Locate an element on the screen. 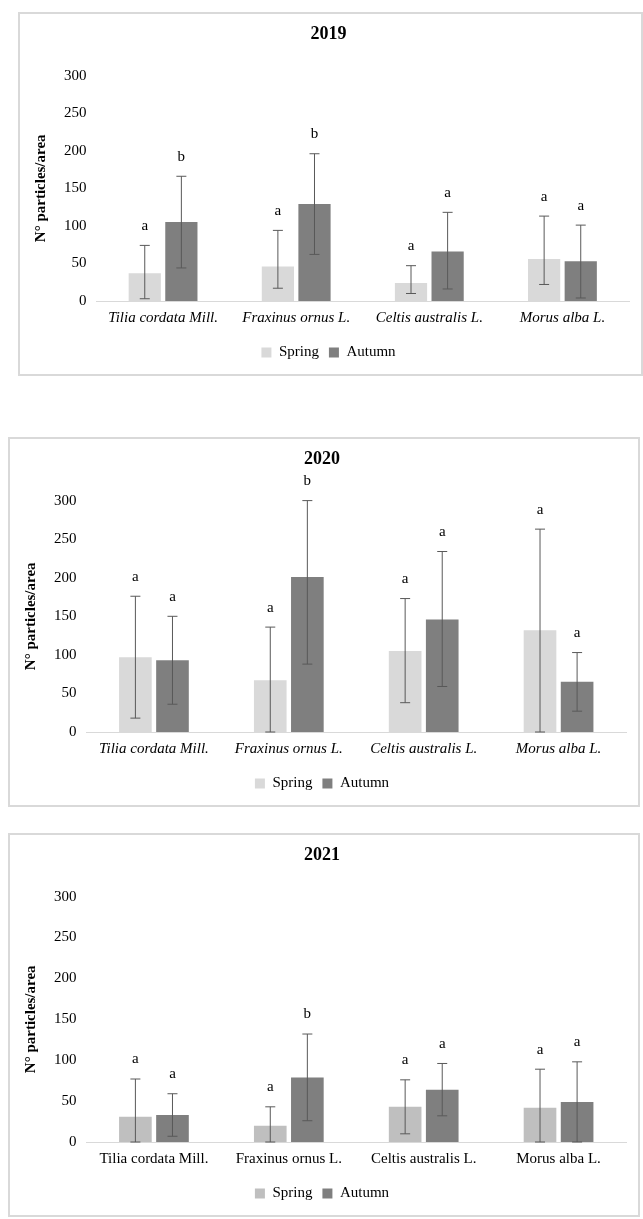 The image size is (643, 1219). chart-title: 2021 is located at coordinates (322, 854).